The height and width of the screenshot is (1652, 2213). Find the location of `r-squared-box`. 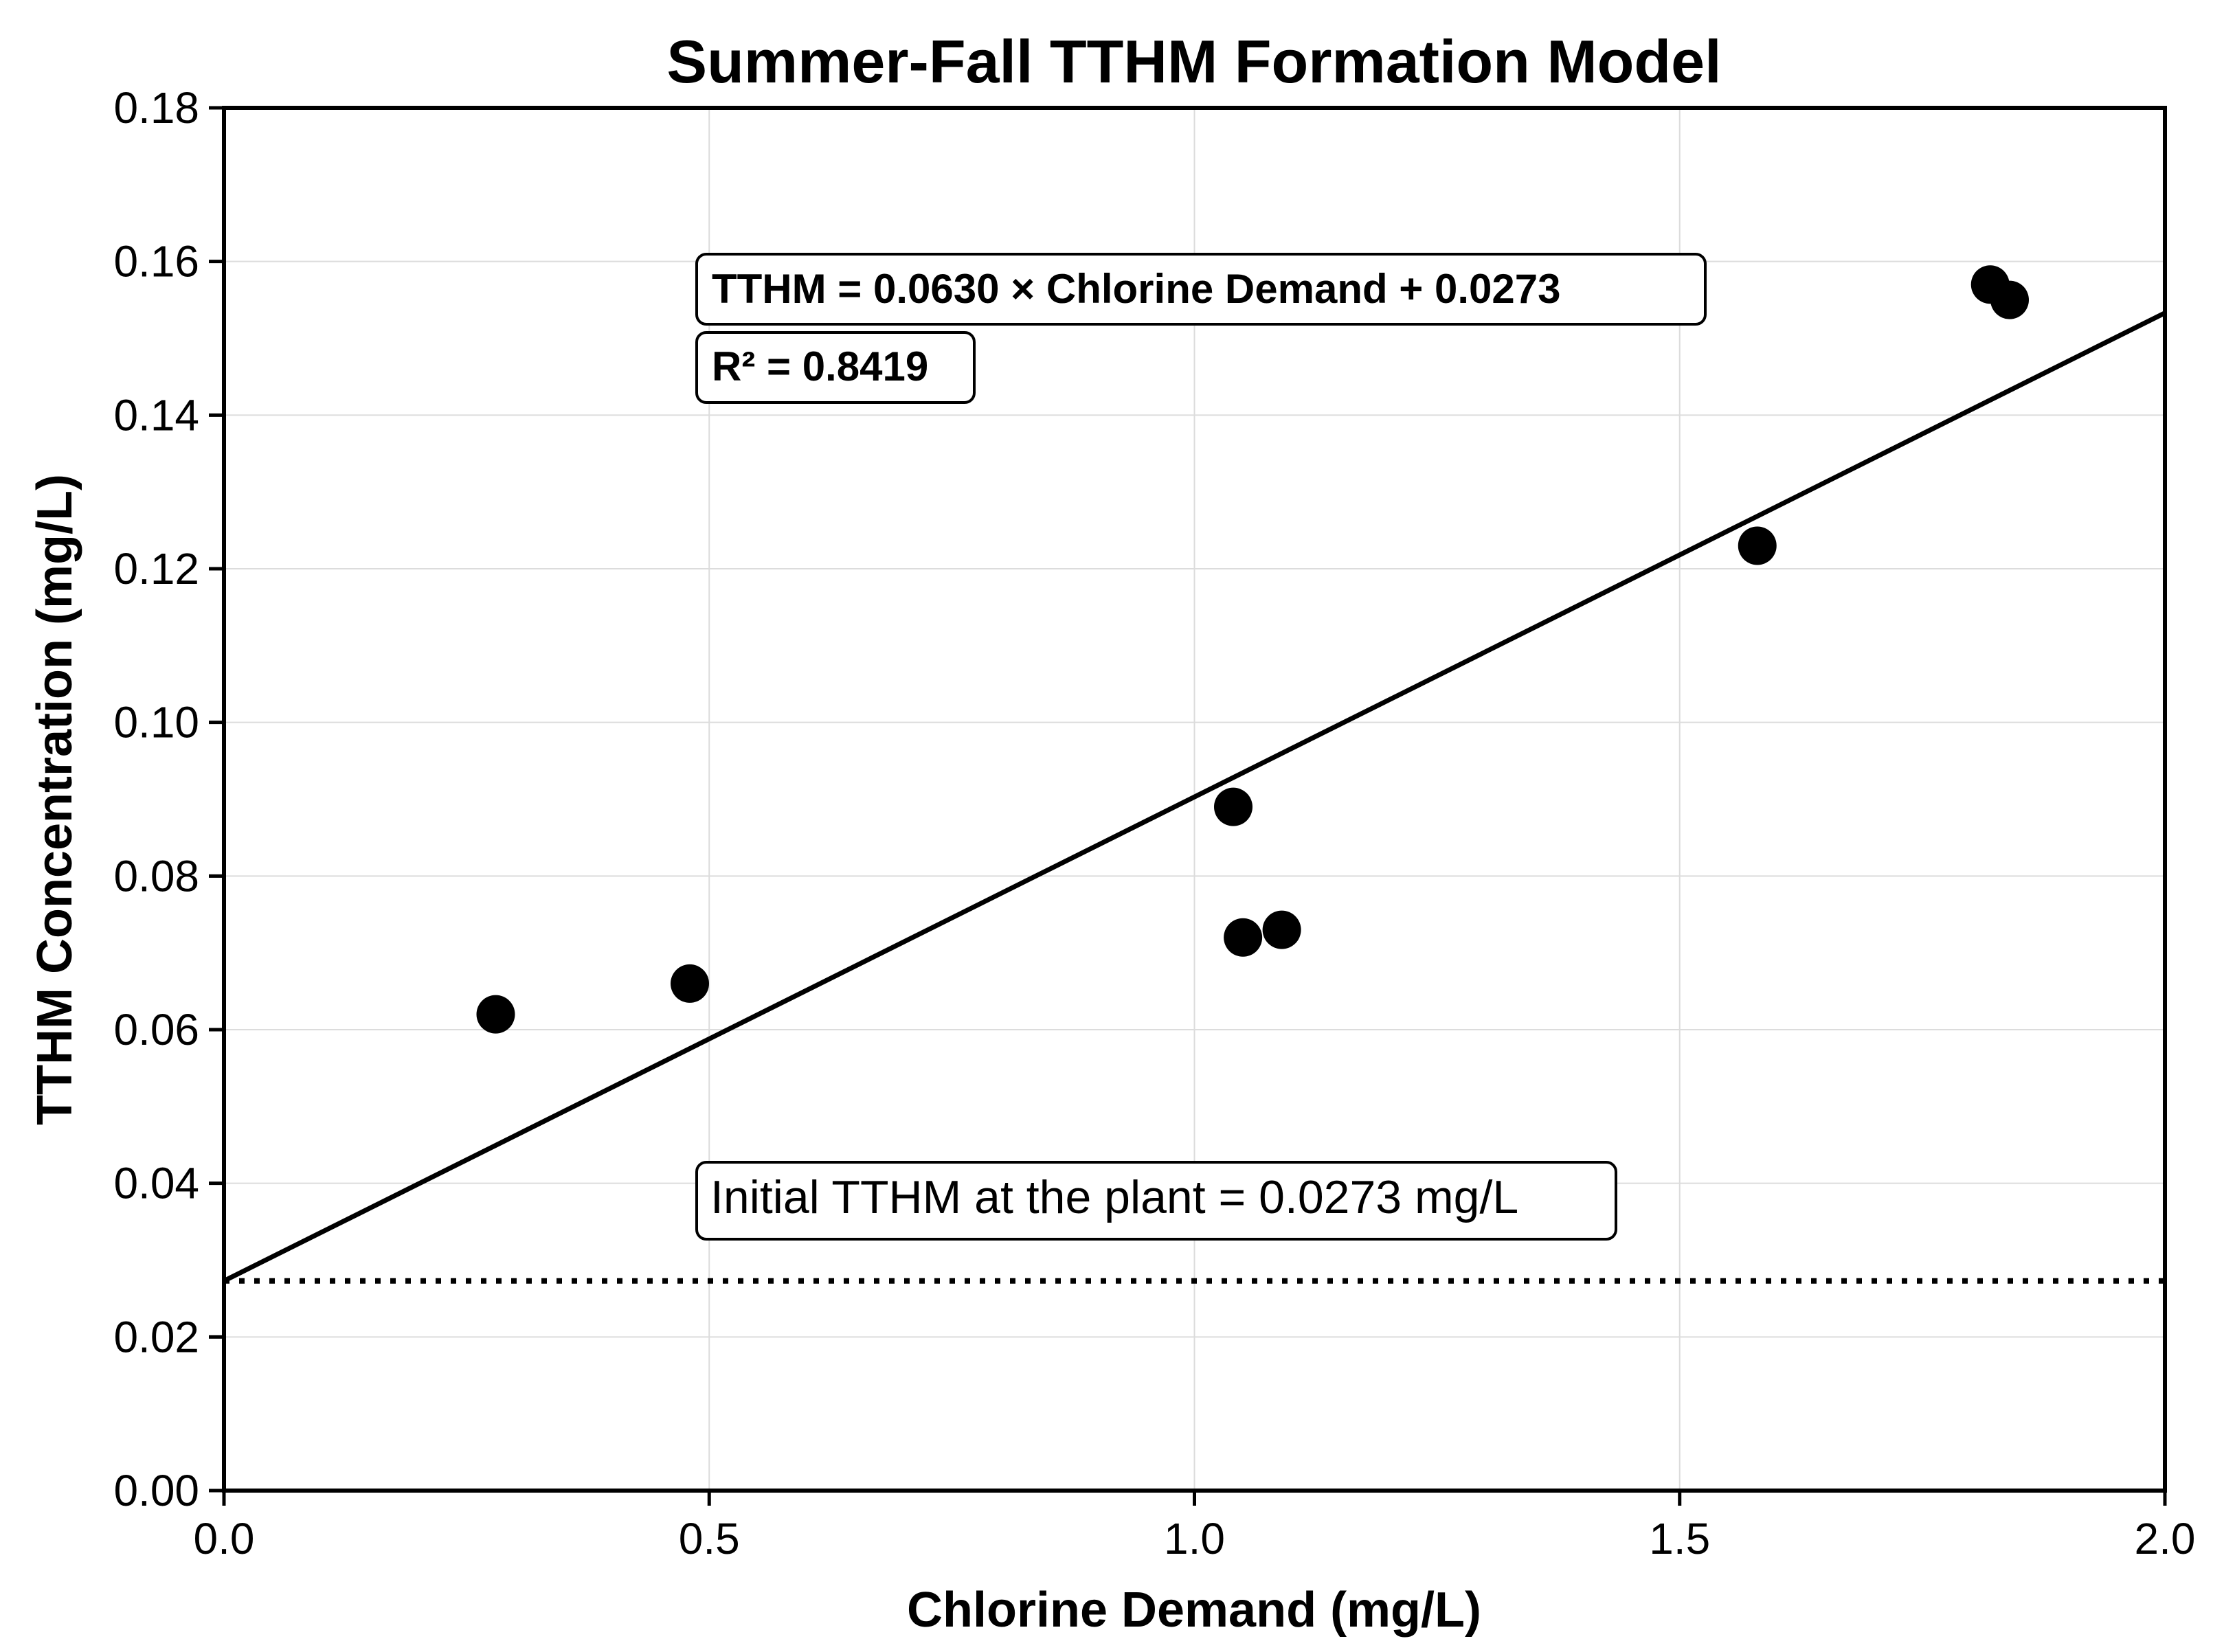

r-squared-box is located at coordinates (835, 367).